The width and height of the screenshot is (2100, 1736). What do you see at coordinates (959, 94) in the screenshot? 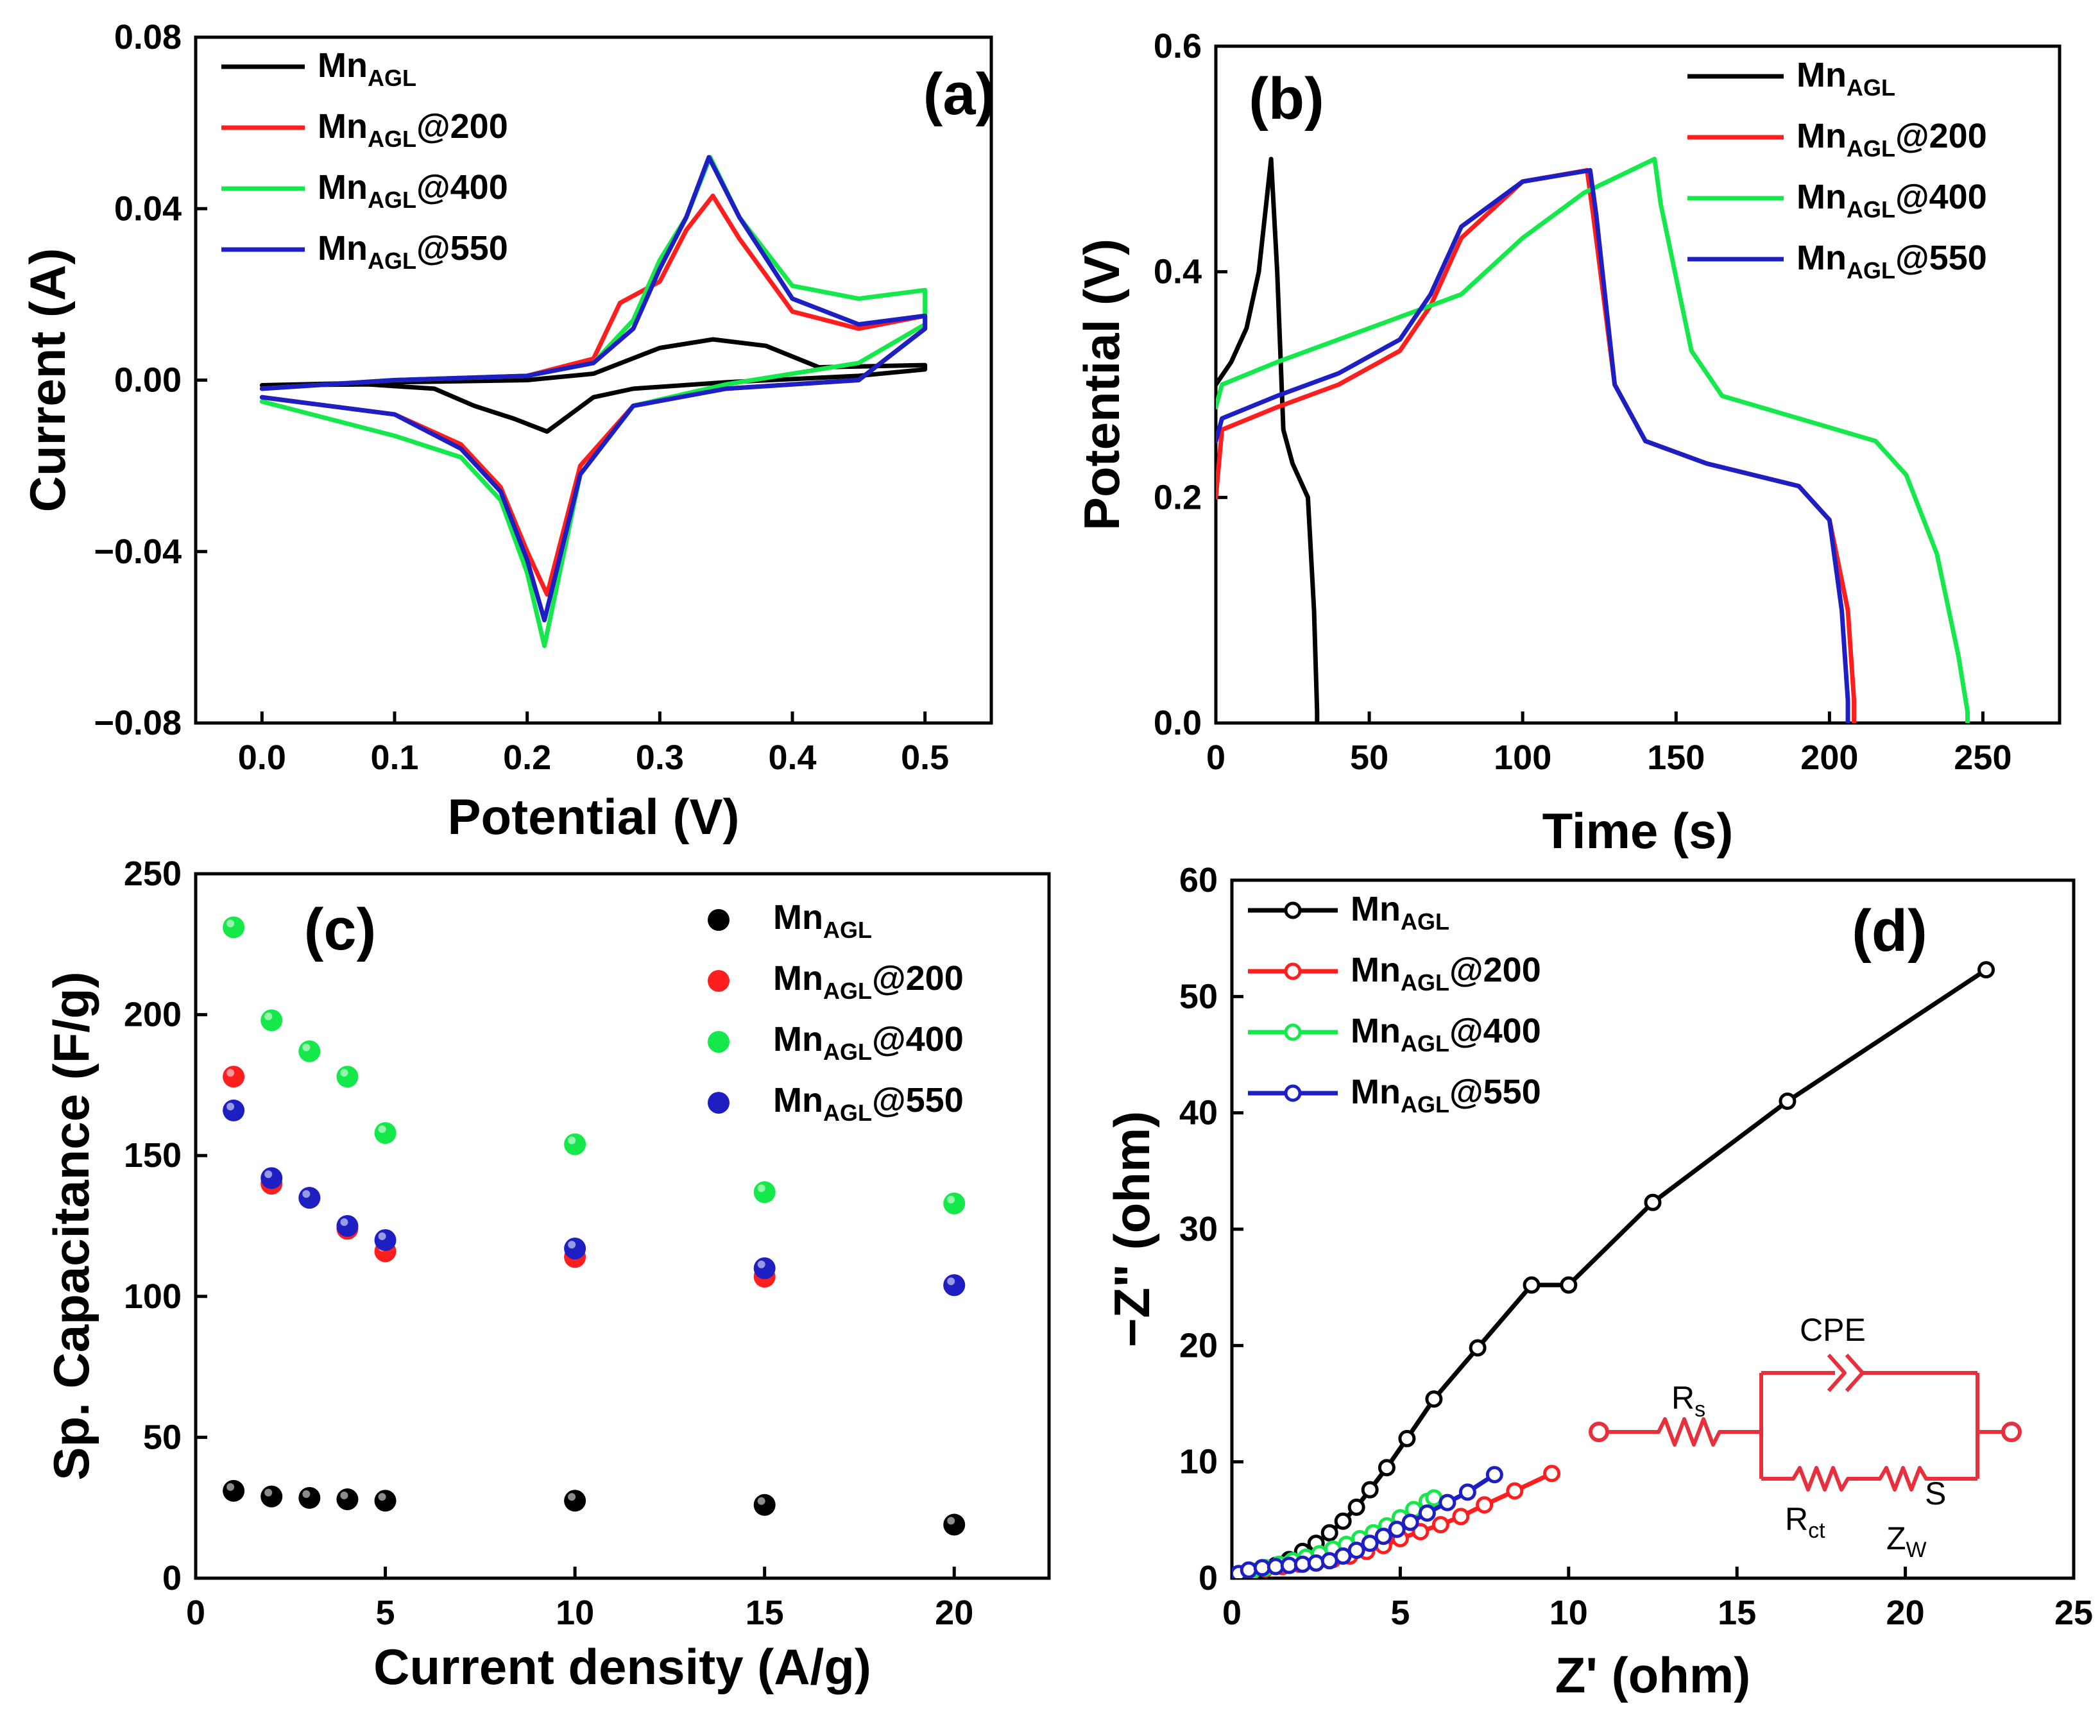
I see `panel-label: (a)` at bounding box center [959, 94].